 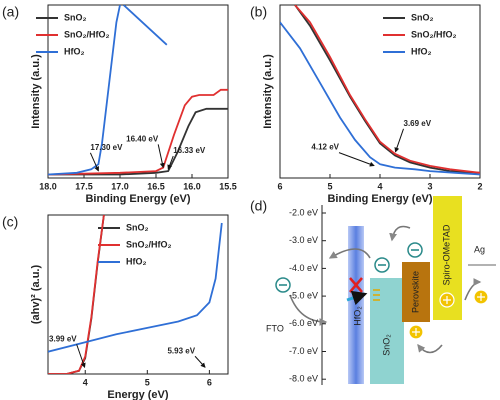 I want to click on energy-label: -6.0 eV, so click(x=303, y=323).